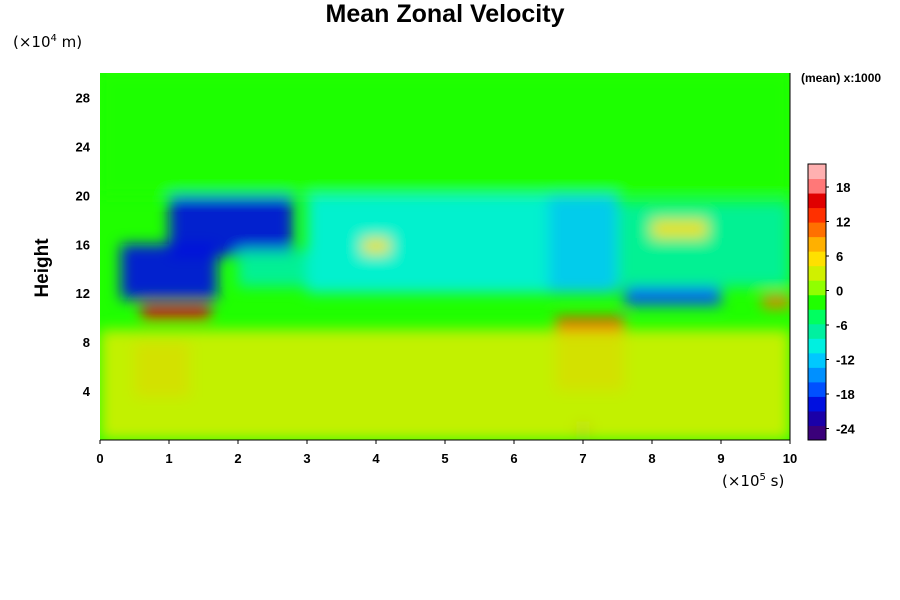  What do you see at coordinates (845, 360) in the screenshot?
I see `colorbar-tick-label: -12` at bounding box center [845, 360].